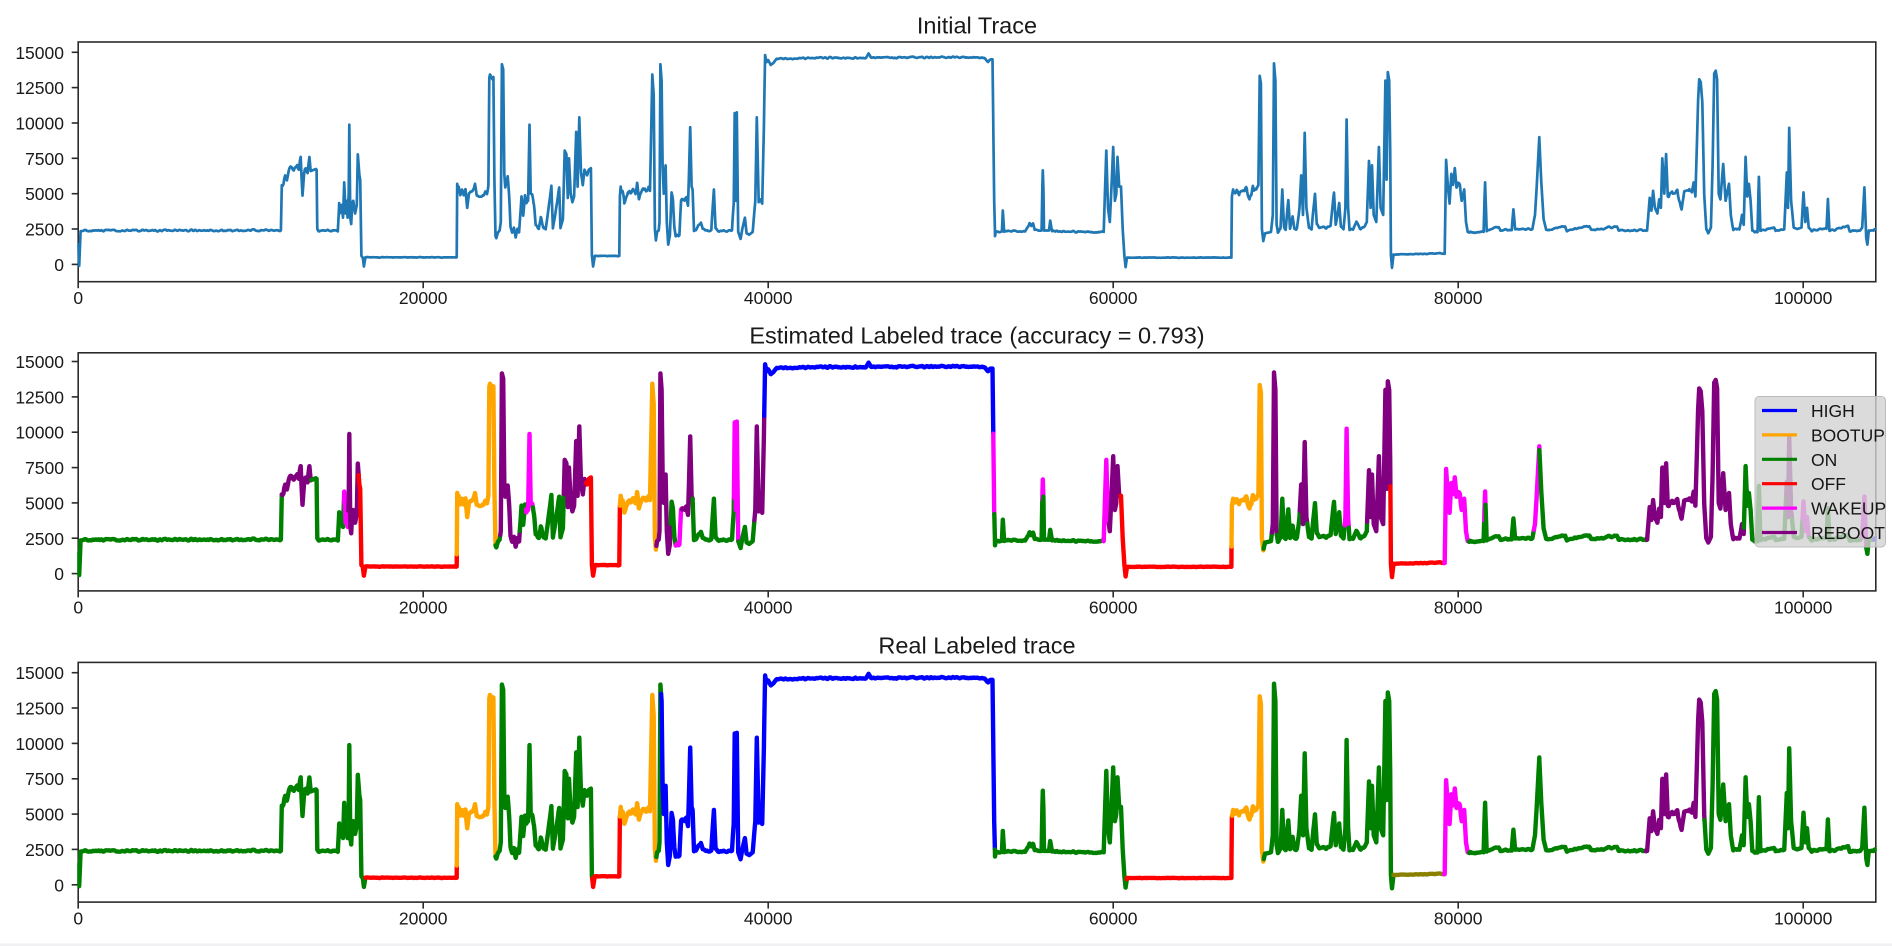  What do you see at coordinates (977, 26) in the screenshot?
I see `svg-text: Initial Trace` at bounding box center [977, 26].